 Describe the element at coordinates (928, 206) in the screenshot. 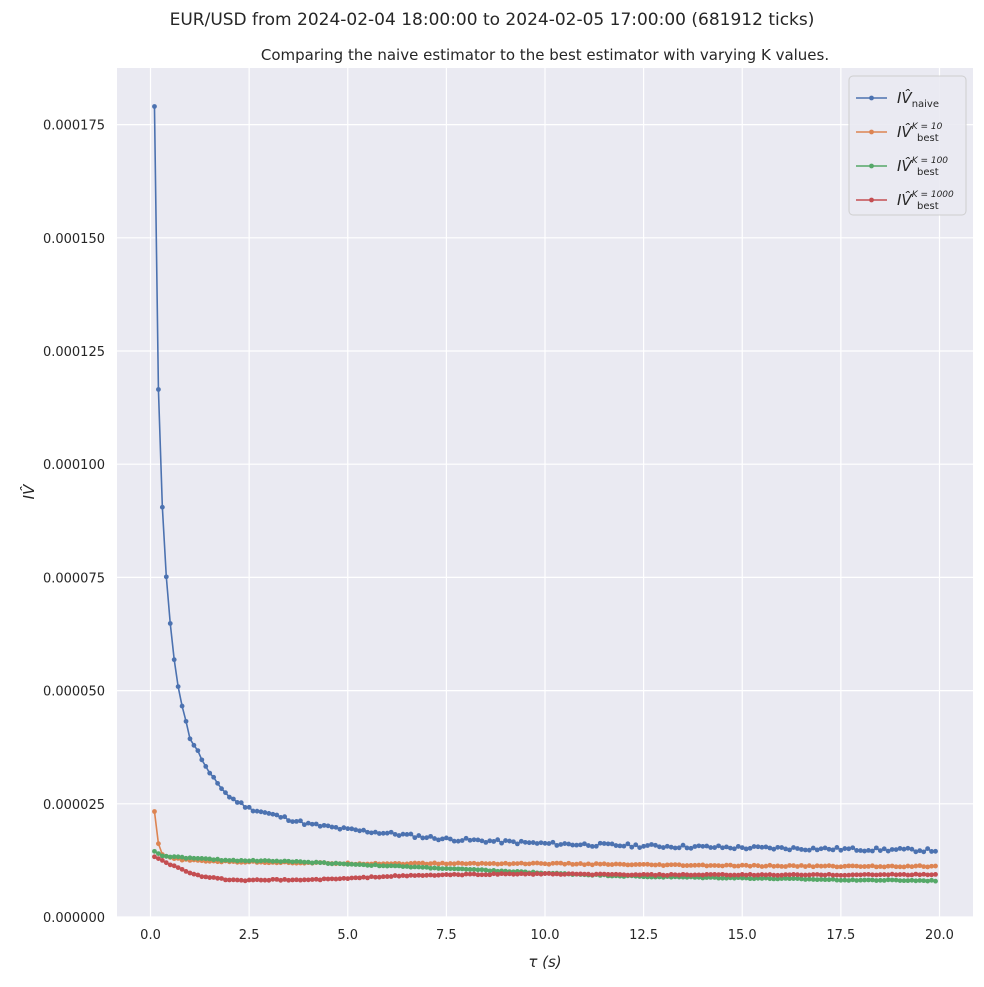

I see `legend-subscript: best` at that location.